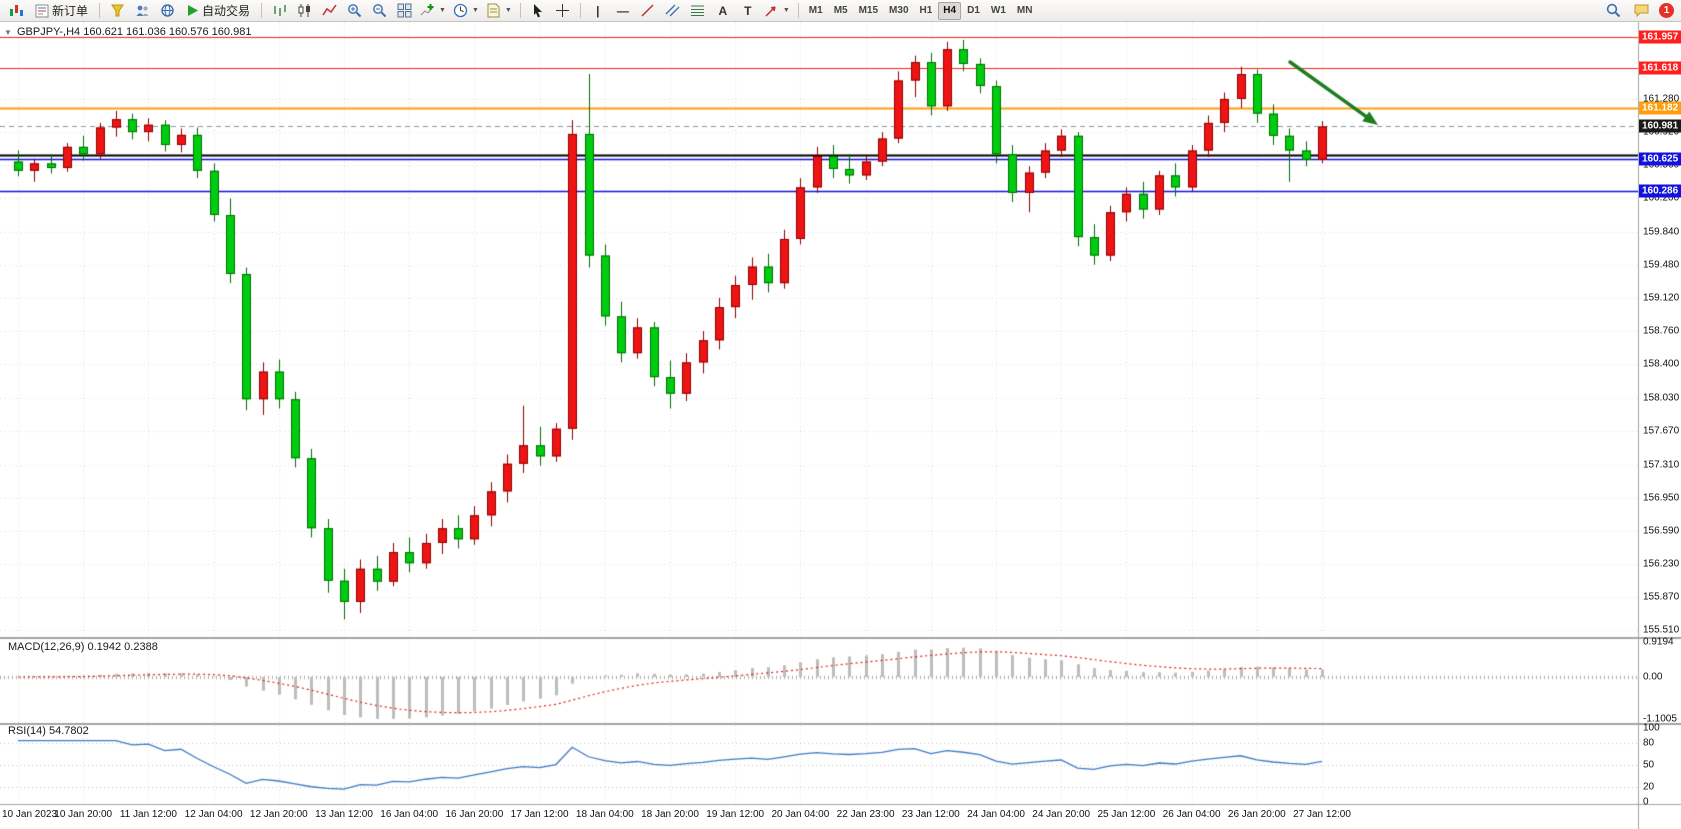 Image resolution: width=1681 pixels, height=829 pixels. I want to click on text-label-icon: T, so click(748, 10).